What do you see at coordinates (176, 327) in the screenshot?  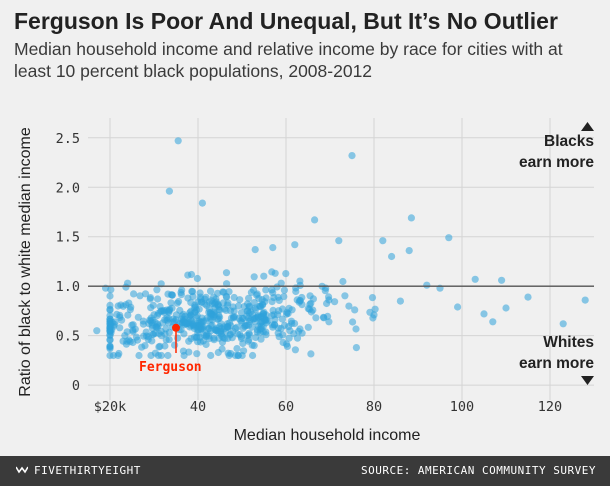 I see `ferguson-point` at bounding box center [176, 327].